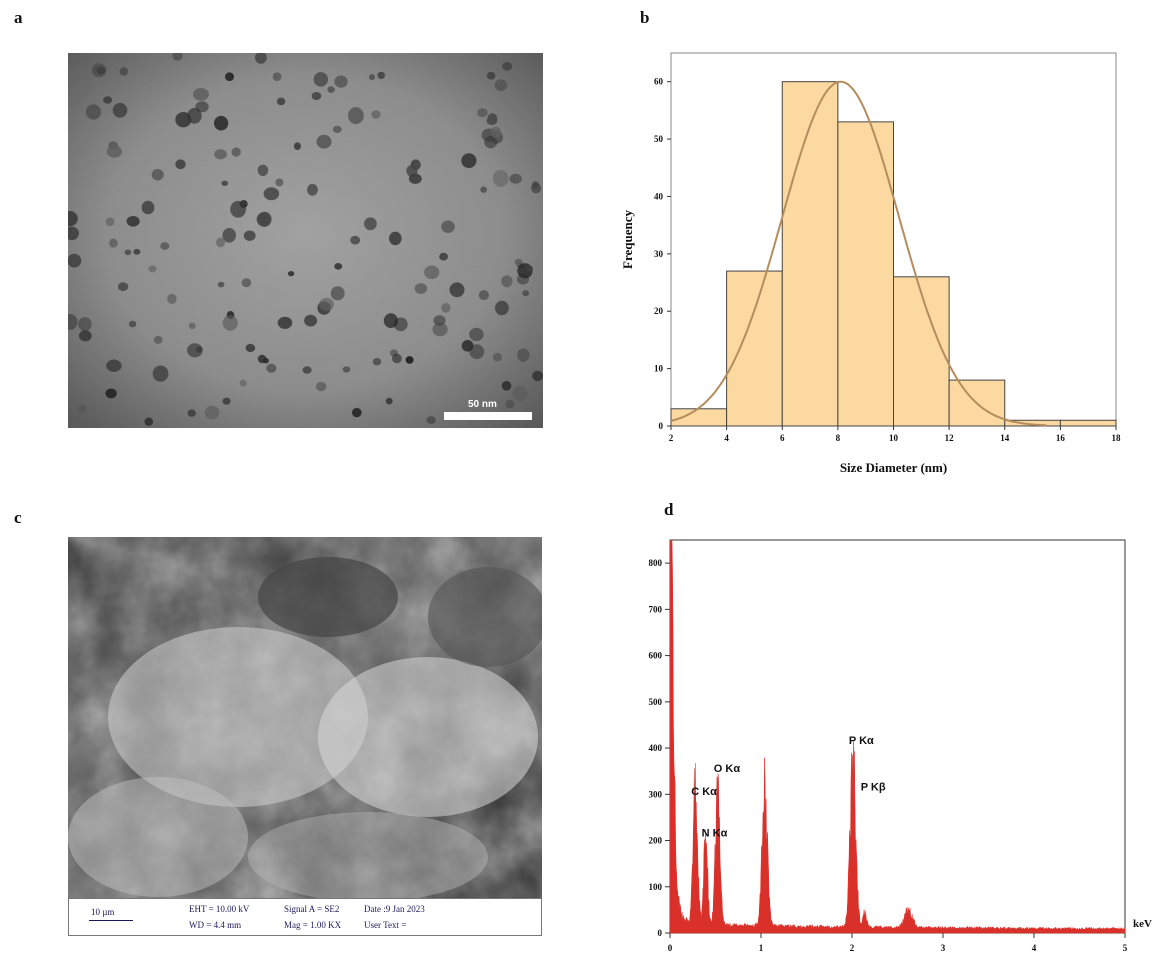 The height and width of the screenshot is (962, 1153). I want to click on x-tick-label: 6, so click(782, 438).